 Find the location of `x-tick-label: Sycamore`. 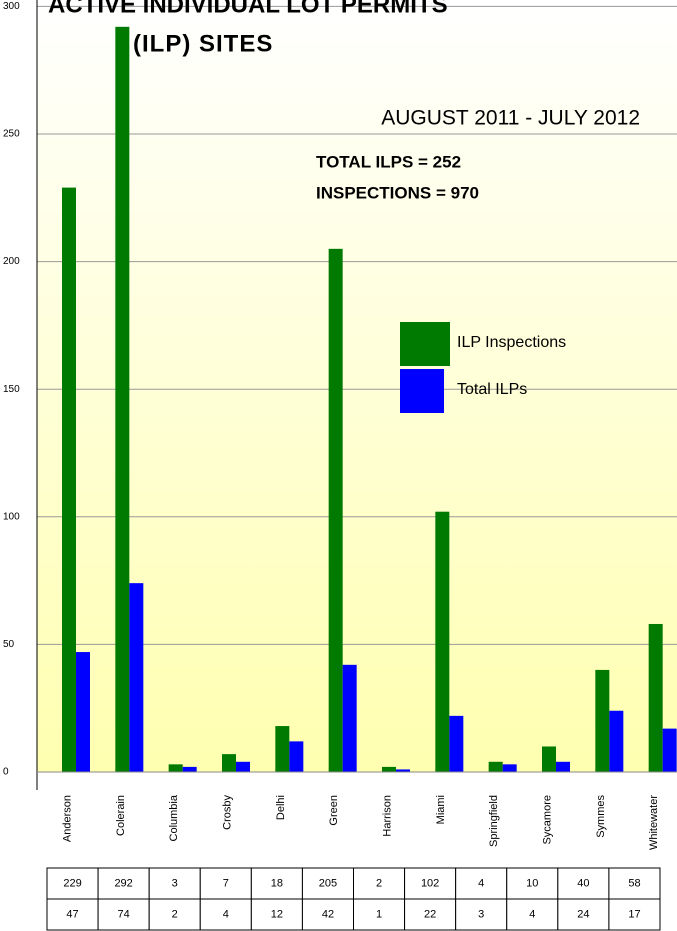

x-tick-label: Sycamore is located at coordinates (548, 820).